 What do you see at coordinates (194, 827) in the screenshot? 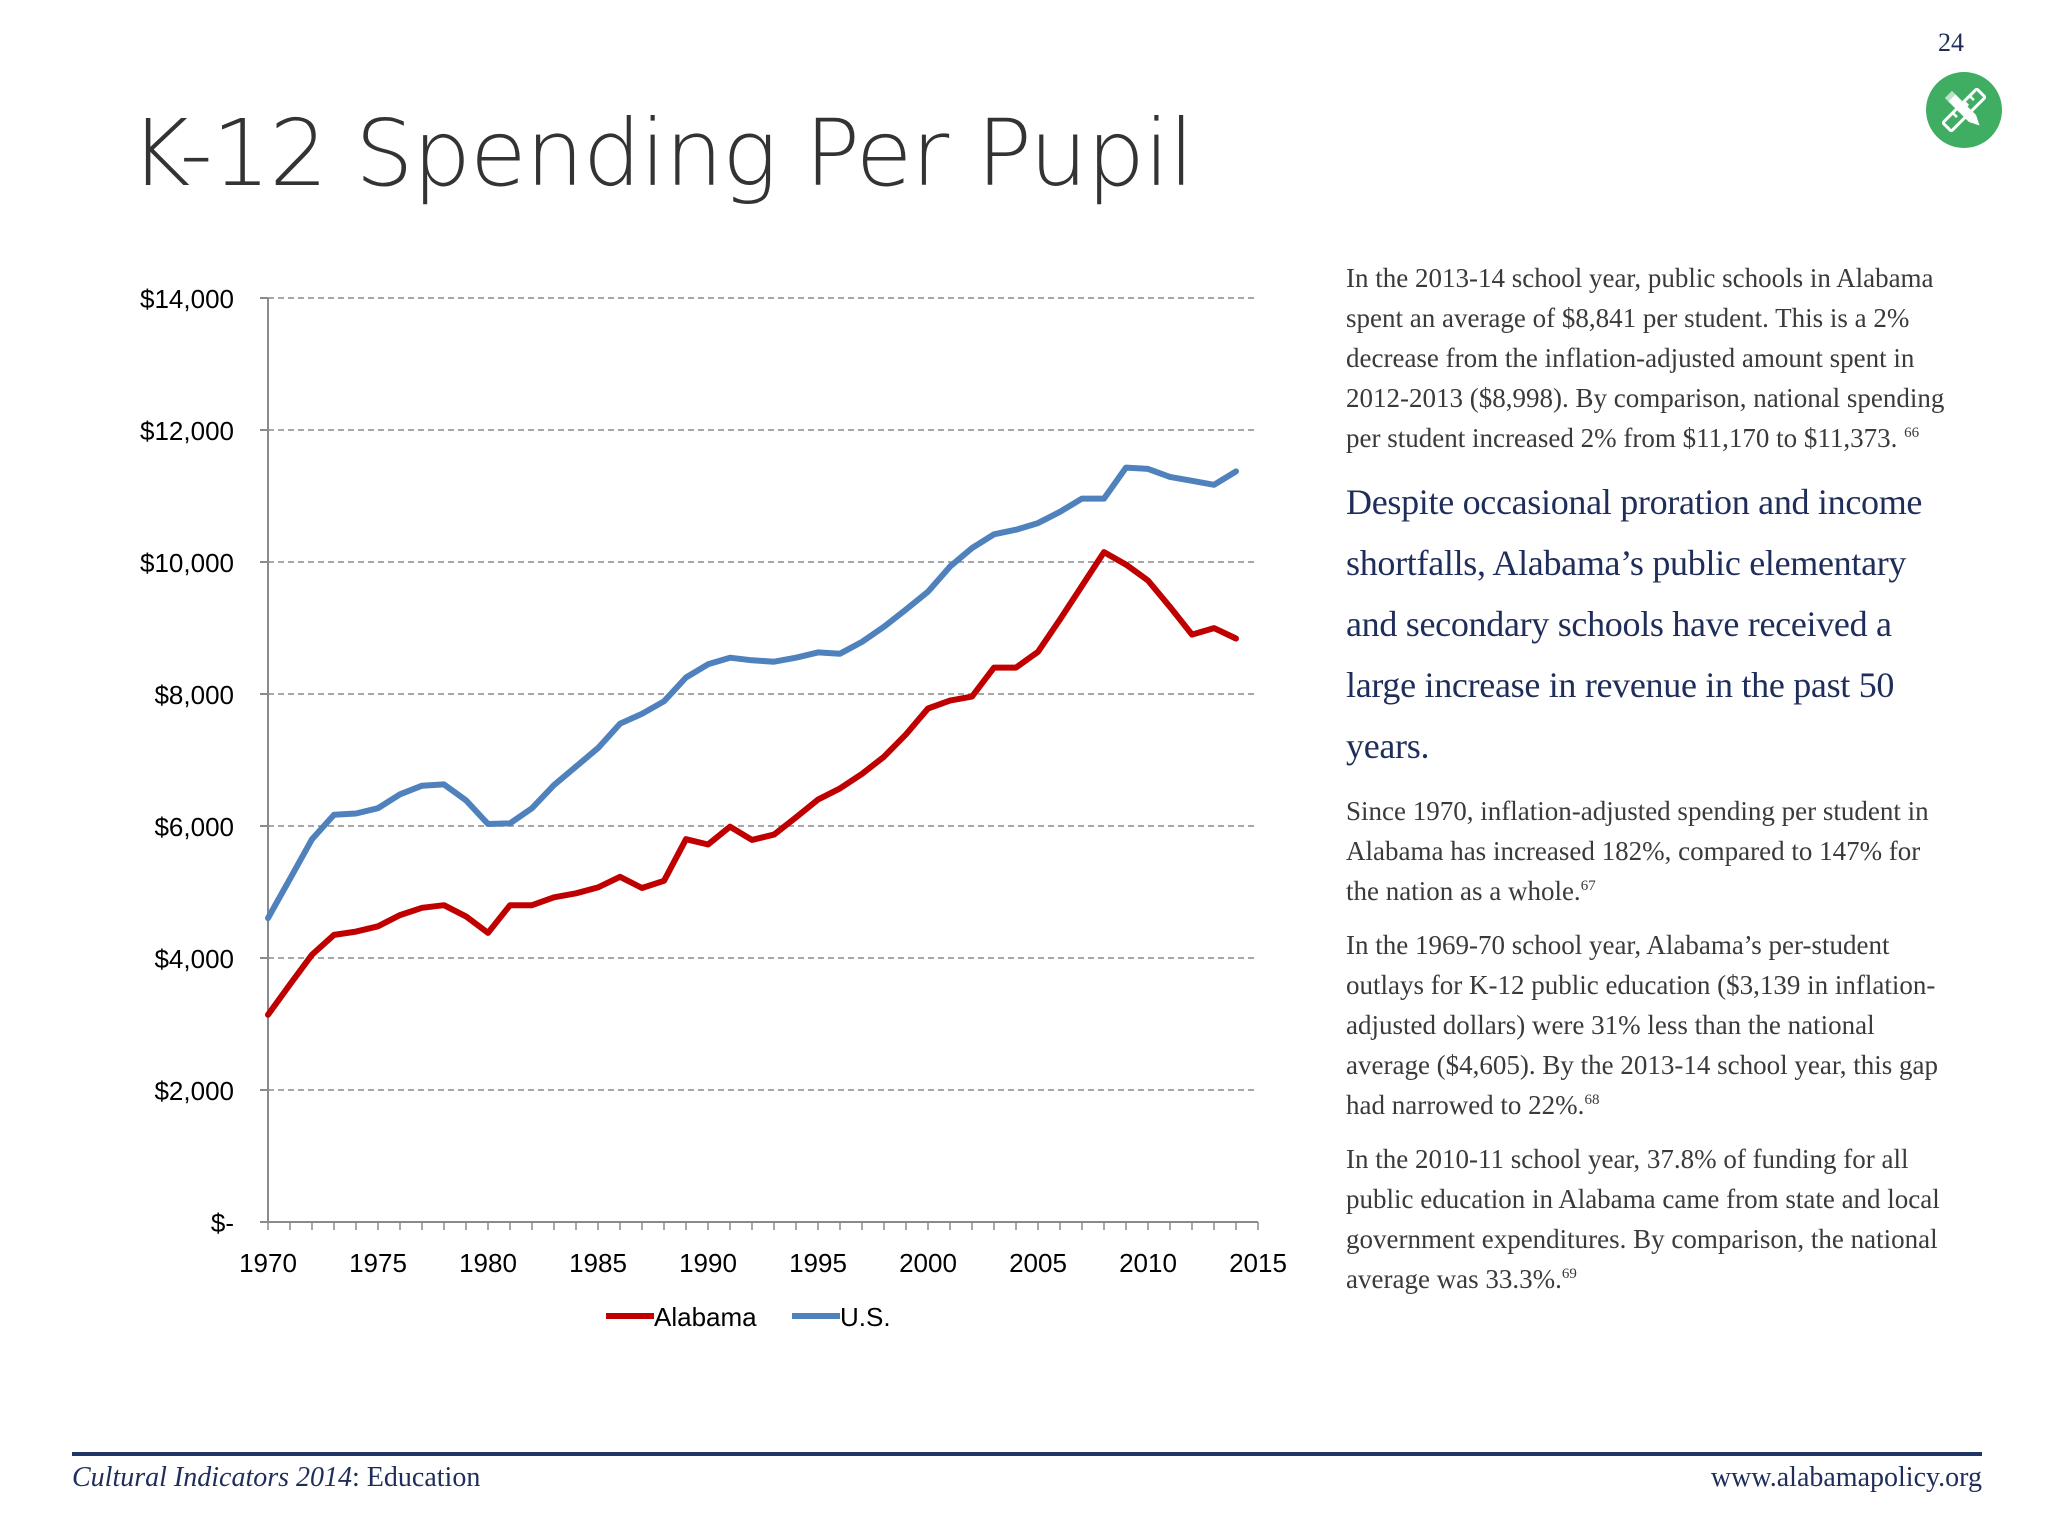
I see `y-tick-label: $6,000` at bounding box center [194, 827].